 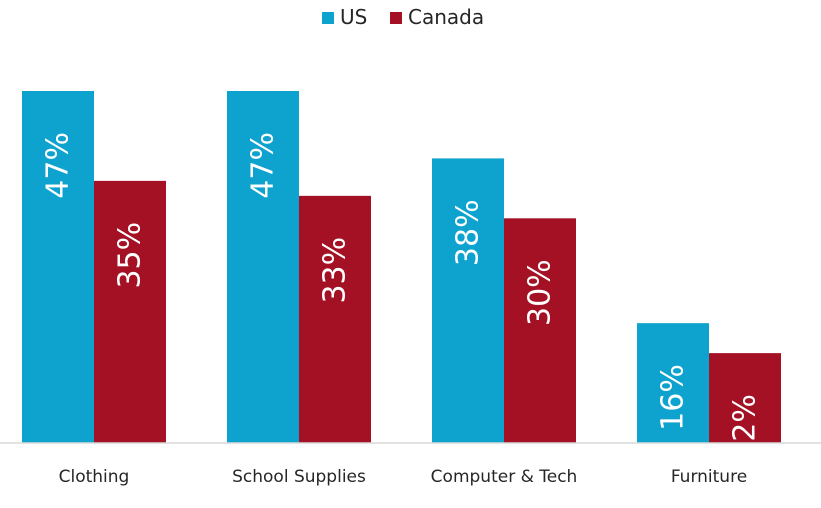 What do you see at coordinates (58, 165) in the screenshot?
I see `data-label-us-clothing: 47%` at bounding box center [58, 165].